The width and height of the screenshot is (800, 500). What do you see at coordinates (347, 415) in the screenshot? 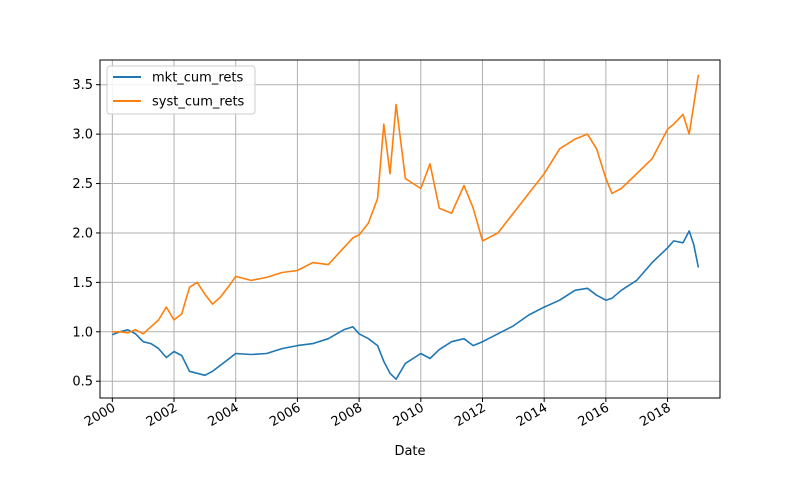
I see `x-tick-label: 2008` at bounding box center [347, 415].